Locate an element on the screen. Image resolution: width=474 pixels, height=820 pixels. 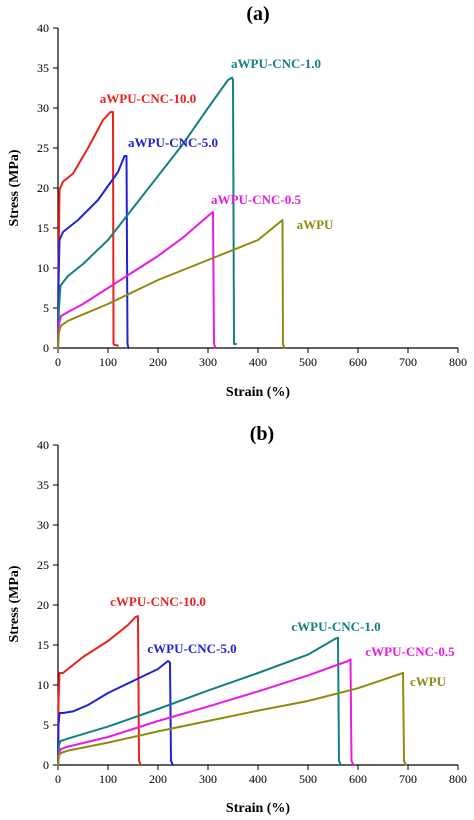
series-line-awpu is located at coordinates (171, 284).